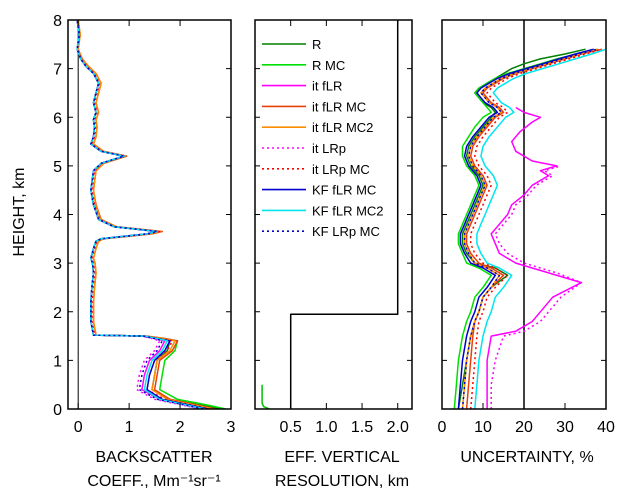  What do you see at coordinates (524, 427) in the screenshot?
I see `x-tick-label: 20` at bounding box center [524, 427].